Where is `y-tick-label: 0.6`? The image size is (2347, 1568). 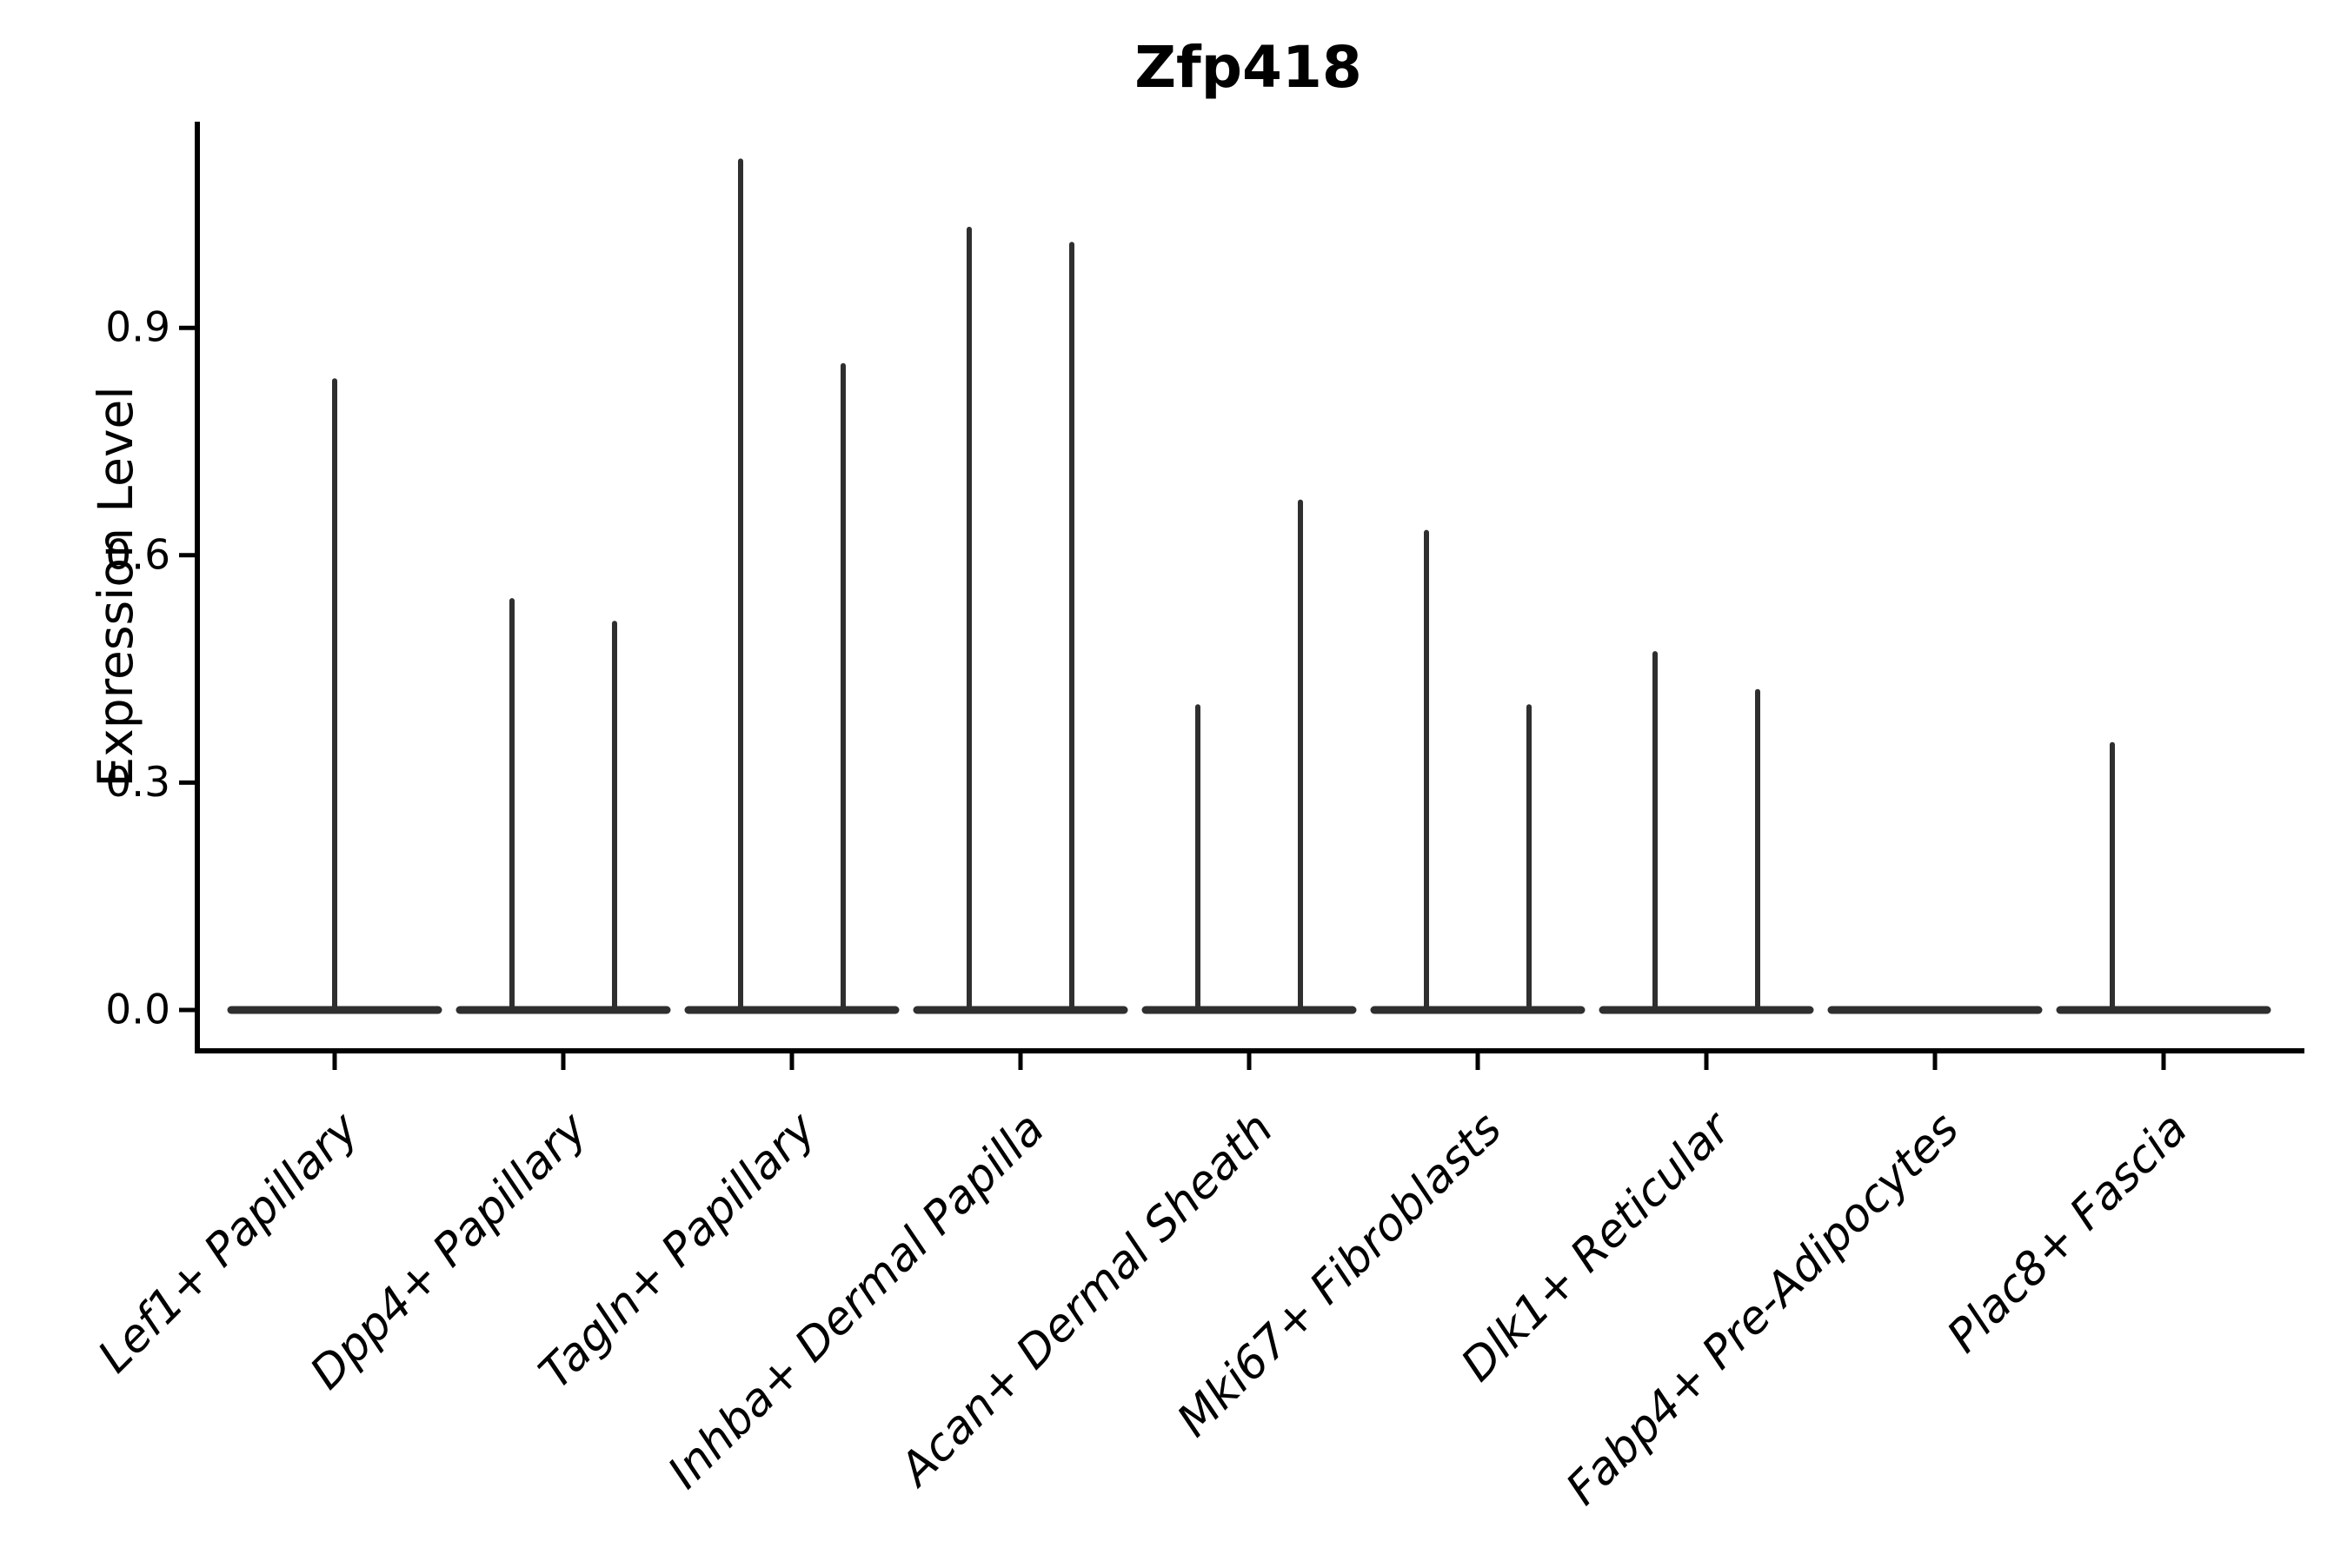
y-tick-label: 0.6 is located at coordinates (137, 555).